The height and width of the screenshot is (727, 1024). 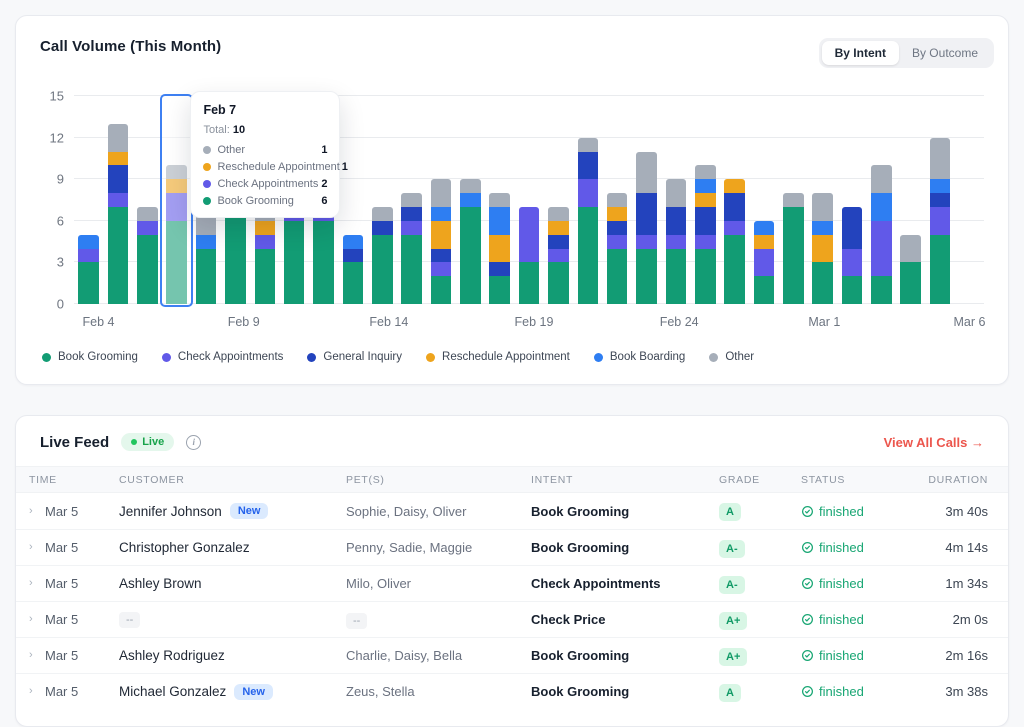 I want to click on view-all-calls-link: View All Calls →, so click(x=933, y=442).